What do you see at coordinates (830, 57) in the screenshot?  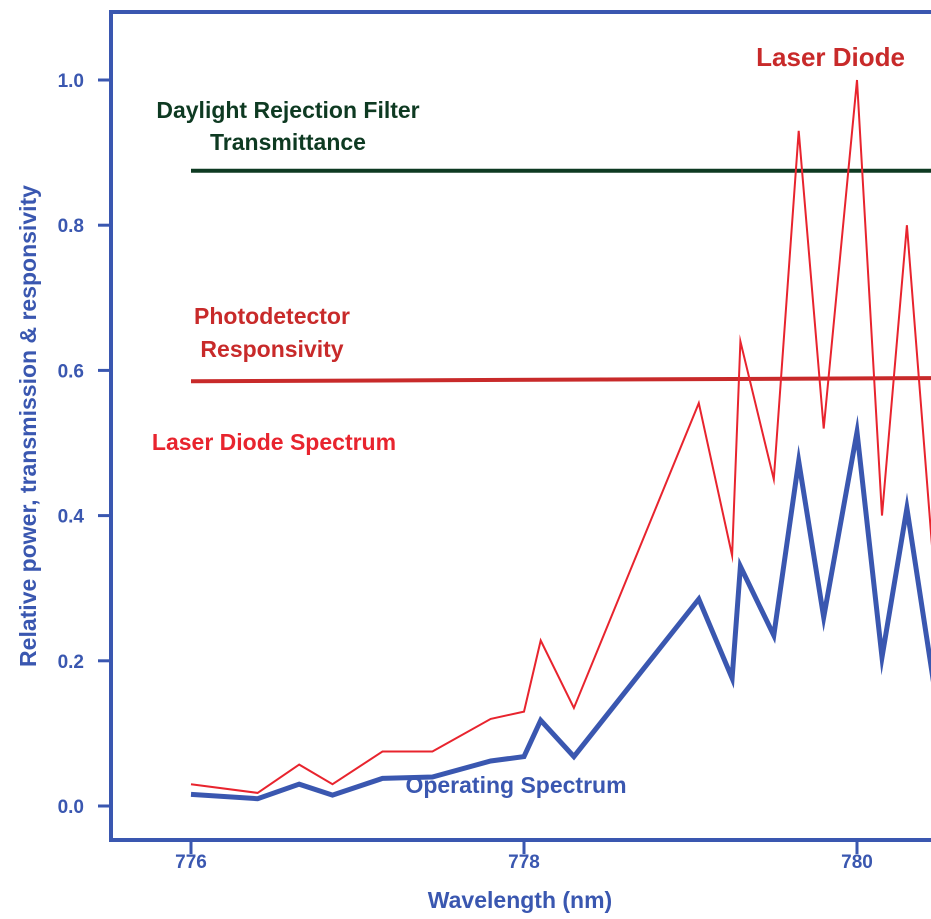 I see `chart-title: Laser Diode` at bounding box center [830, 57].